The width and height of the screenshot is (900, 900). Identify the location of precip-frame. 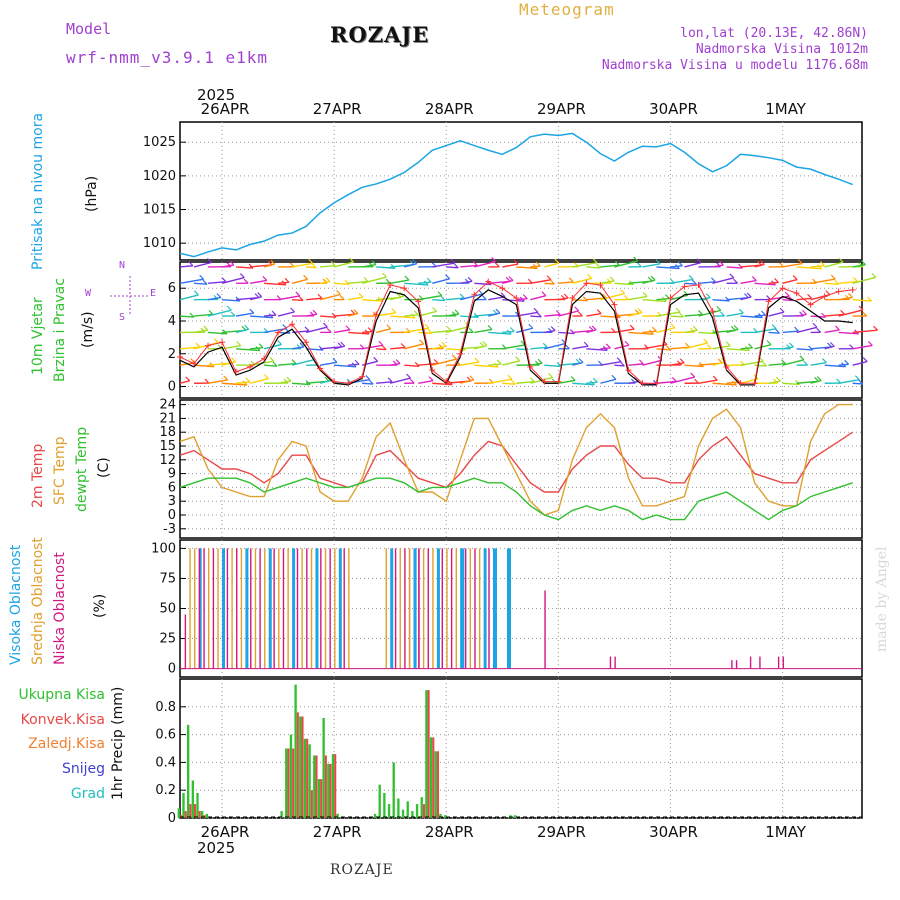
(521, 748).